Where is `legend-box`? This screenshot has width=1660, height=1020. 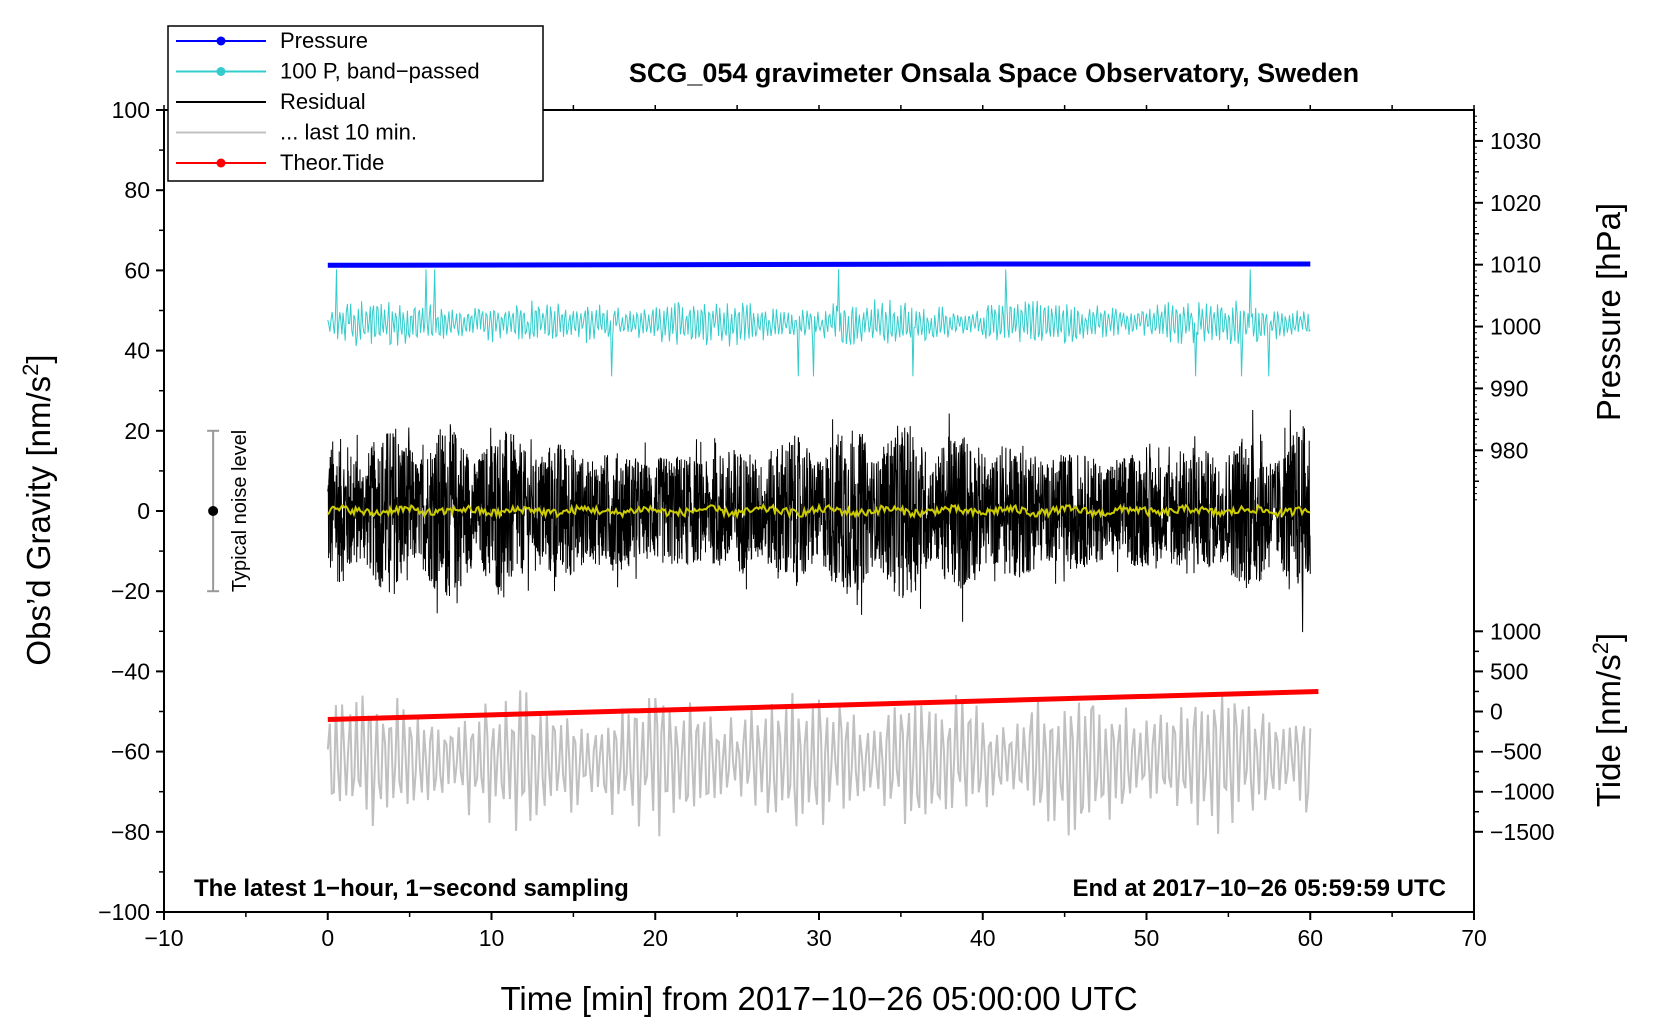
legend-box is located at coordinates (355, 103).